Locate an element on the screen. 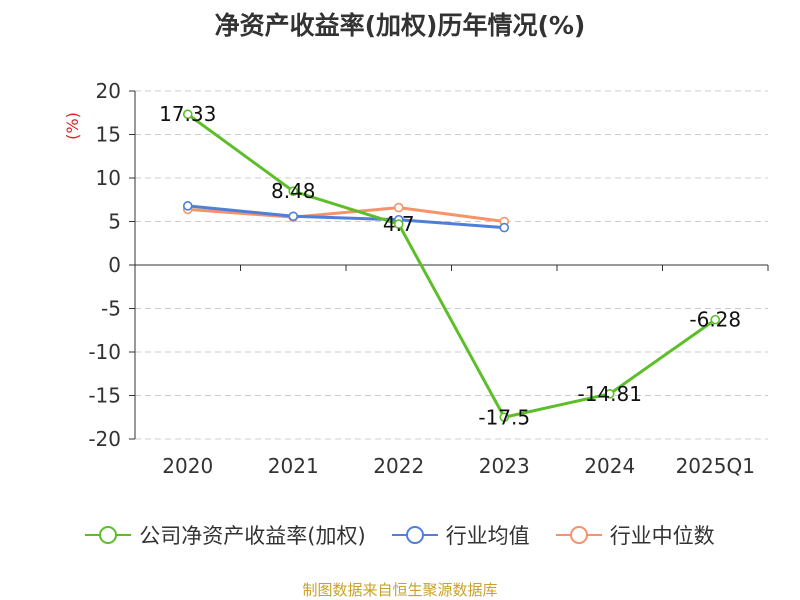 This screenshot has width=800, height=600. legend-item: 行业中位数 is located at coordinates (635, 535).